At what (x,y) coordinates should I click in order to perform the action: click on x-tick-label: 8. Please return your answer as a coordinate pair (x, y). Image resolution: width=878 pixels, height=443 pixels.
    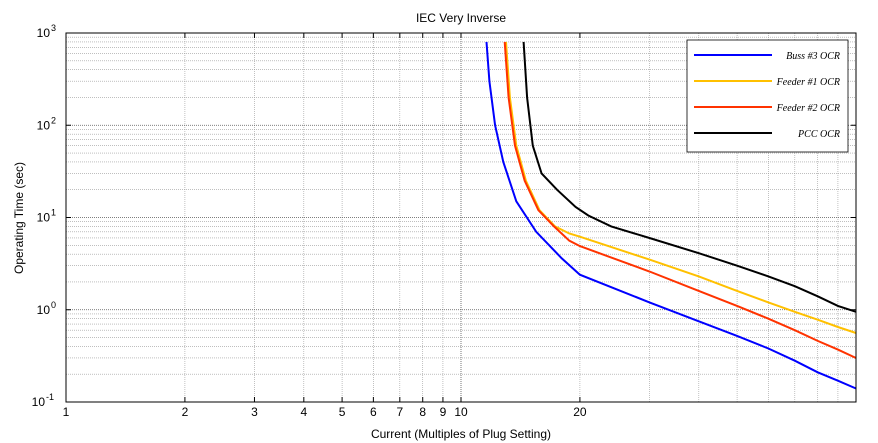
    Looking at the image, I should click on (422, 412).